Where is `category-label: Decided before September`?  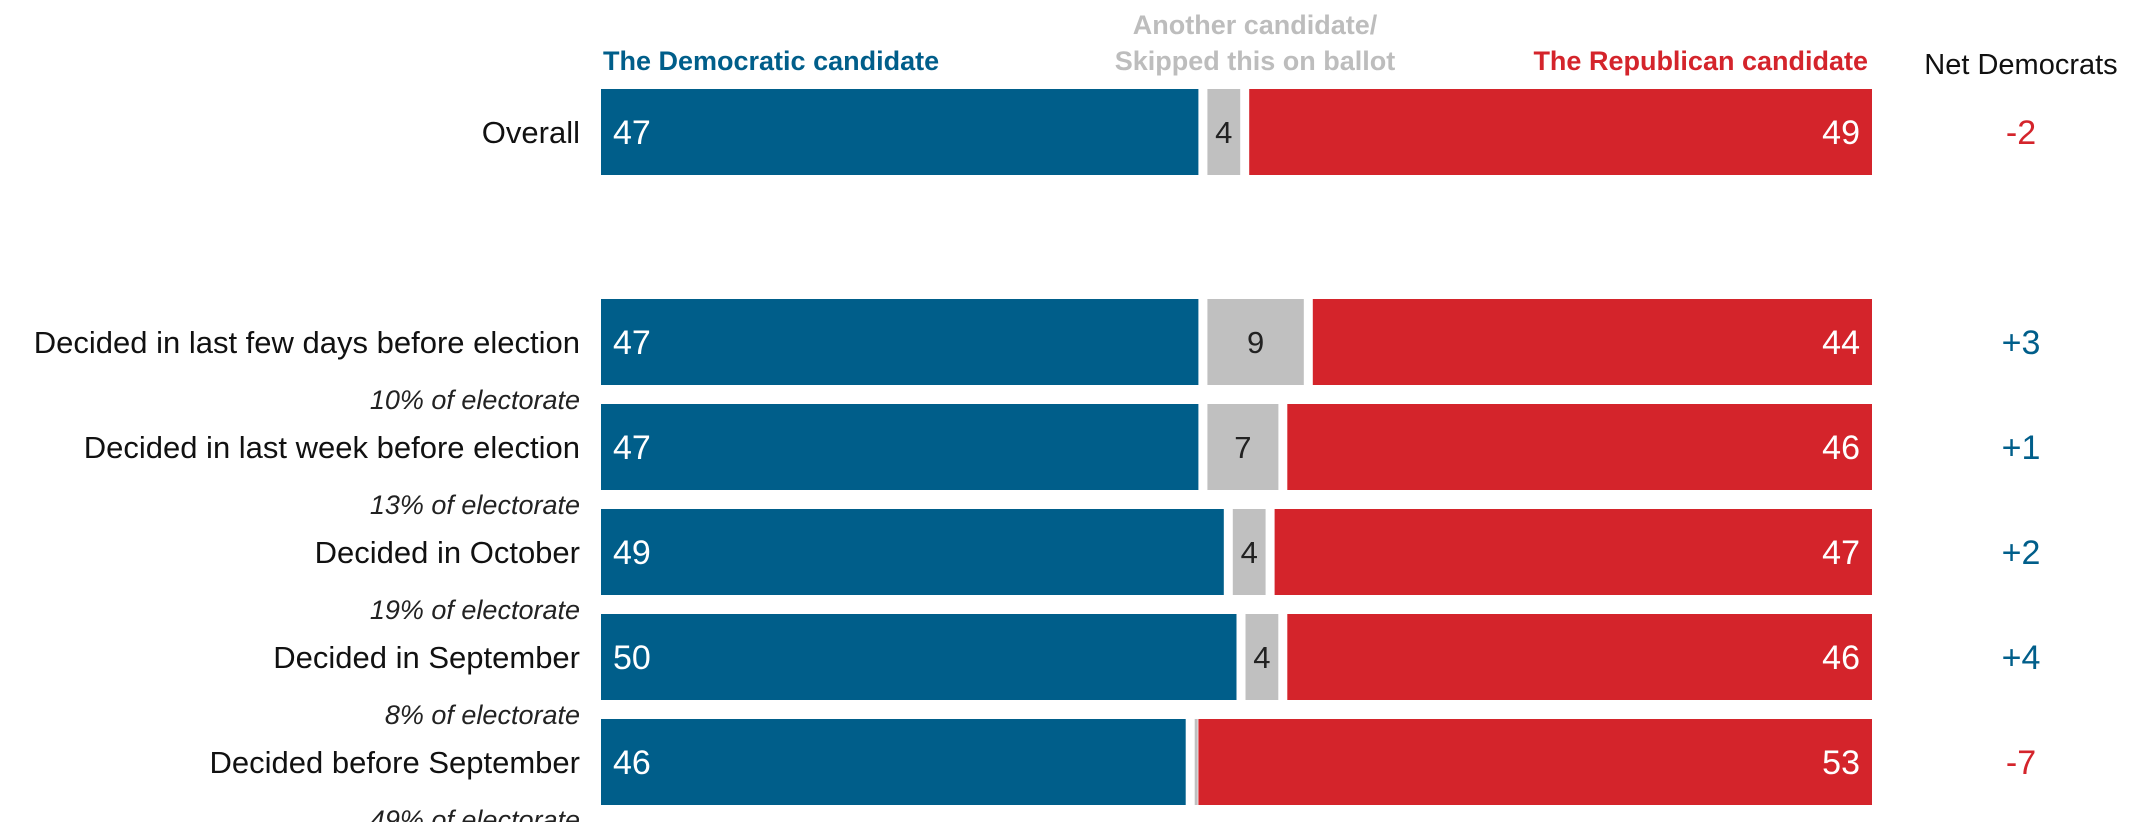
category-label: Decided before September is located at coordinates (394, 762).